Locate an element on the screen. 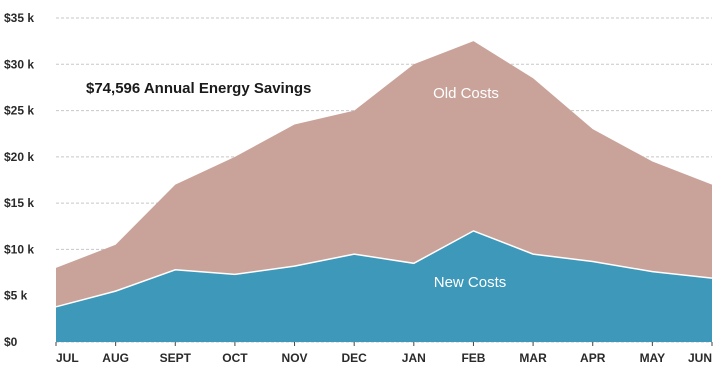 The image size is (713, 368). x-tick-label: OCT is located at coordinates (235, 358).